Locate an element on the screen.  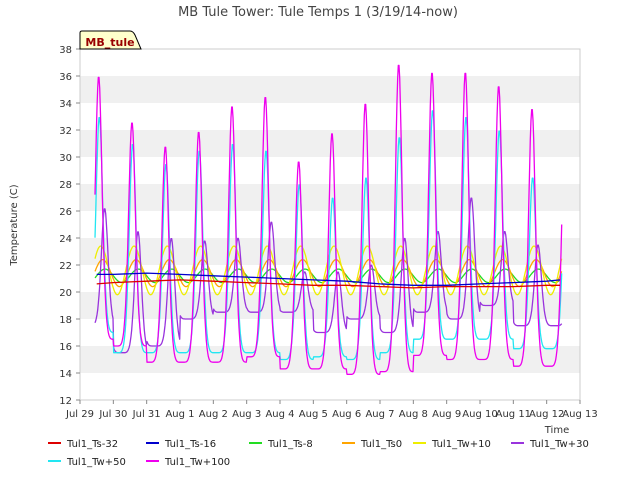
y-tick-label: 26 is located at coordinates (65, 212).